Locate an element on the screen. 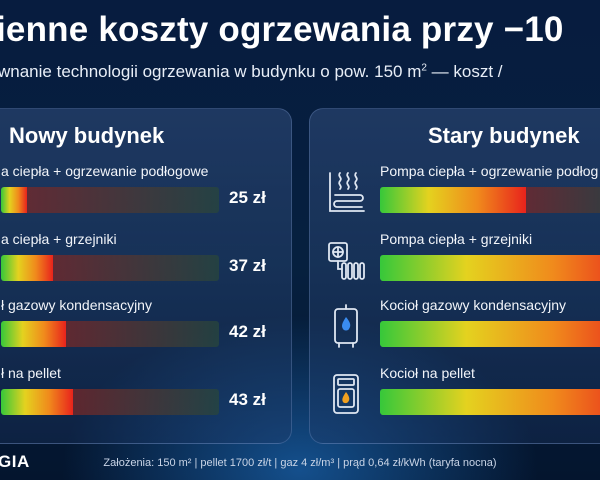 The image size is (600, 480). list-item: ł na pellet 43 zł is located at coordinates (145, 394).